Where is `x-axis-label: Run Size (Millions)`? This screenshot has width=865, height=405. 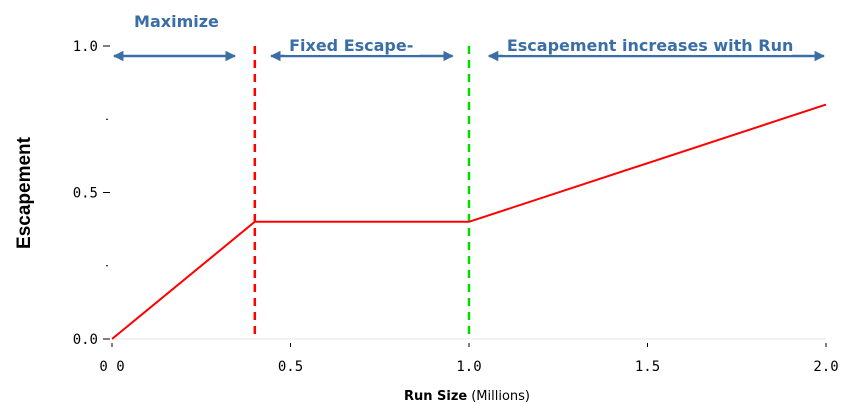
x-axis-label: Run Size (Millions) is located at coordinates (467, 396).